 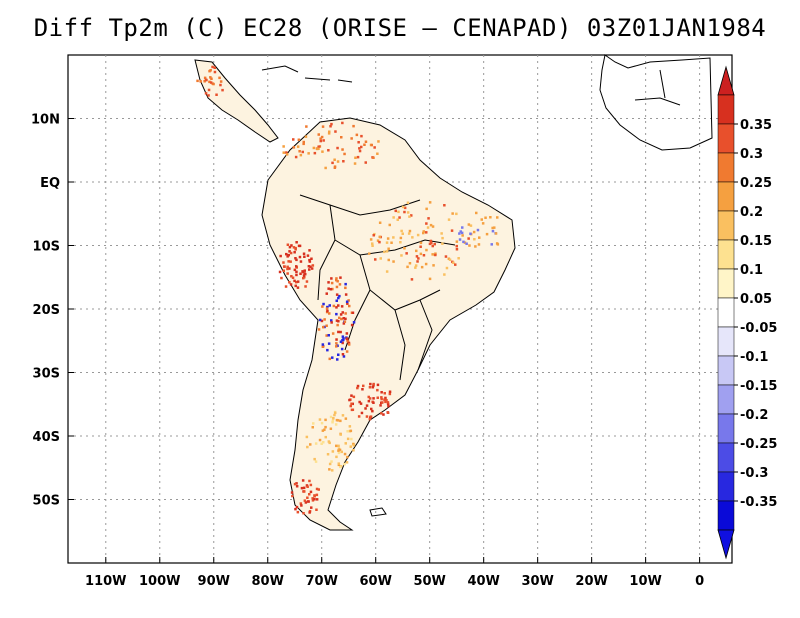 What do you see at coordinates (756, 183) in the screenshot?
I see `colorbar-tick-label: 0.25` at bounding box center [756, 183].